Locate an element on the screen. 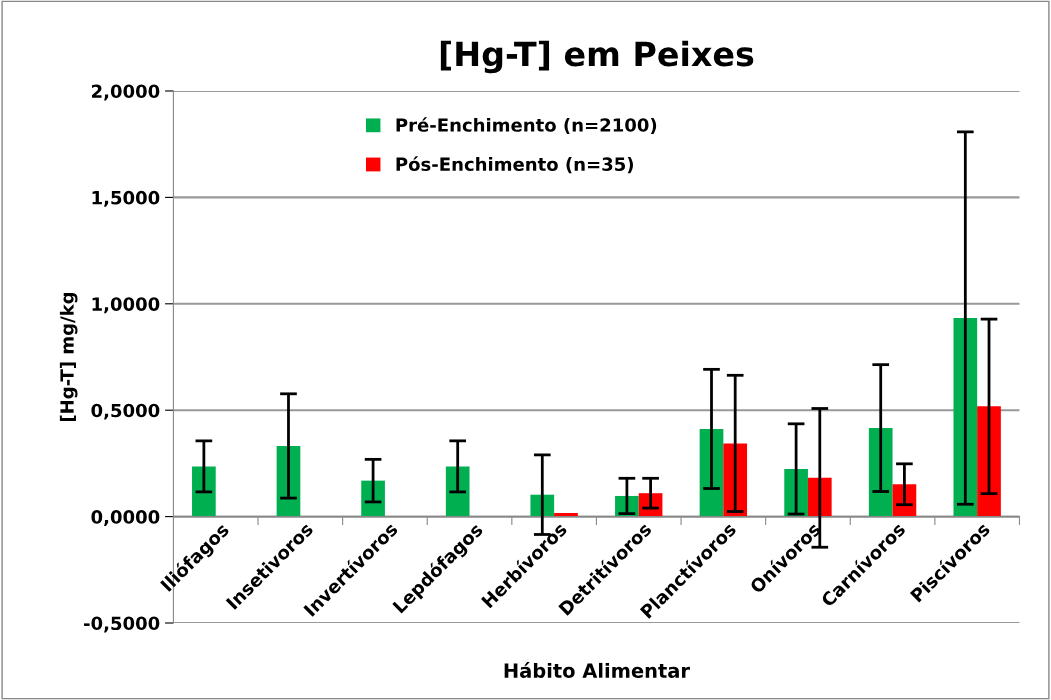  y-tick-label: 1,5000 is located at coordinates (126, 198).